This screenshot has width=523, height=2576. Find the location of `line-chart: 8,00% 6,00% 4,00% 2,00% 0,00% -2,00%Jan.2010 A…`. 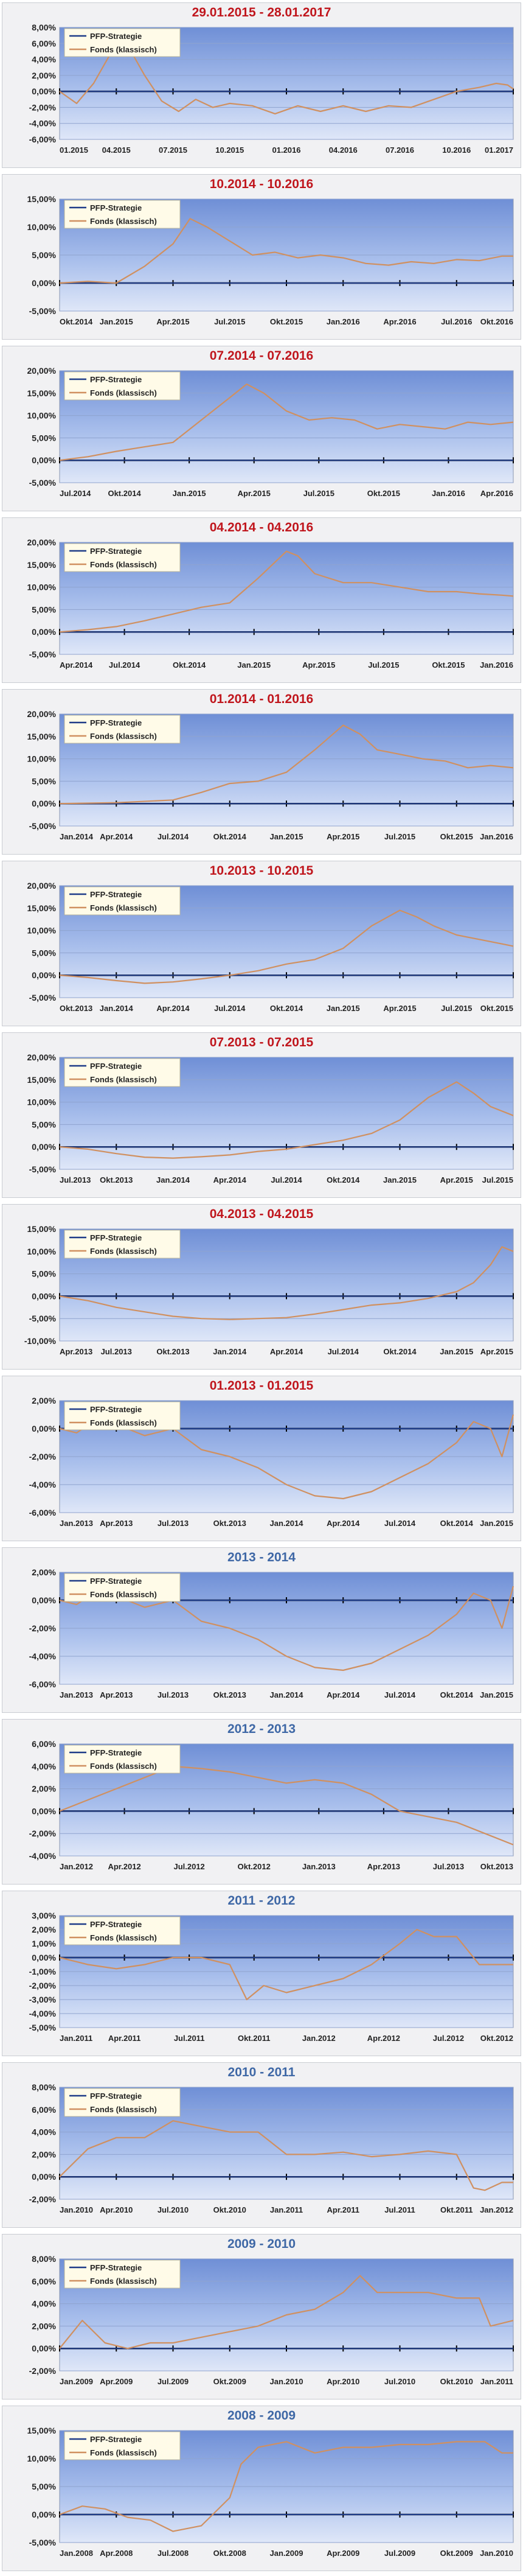

line-chart: 8,00% 6,00% 4,00% 2,00% 0,00% -2,00%Jan.2010 A… is located at coordinates (272, 2149).